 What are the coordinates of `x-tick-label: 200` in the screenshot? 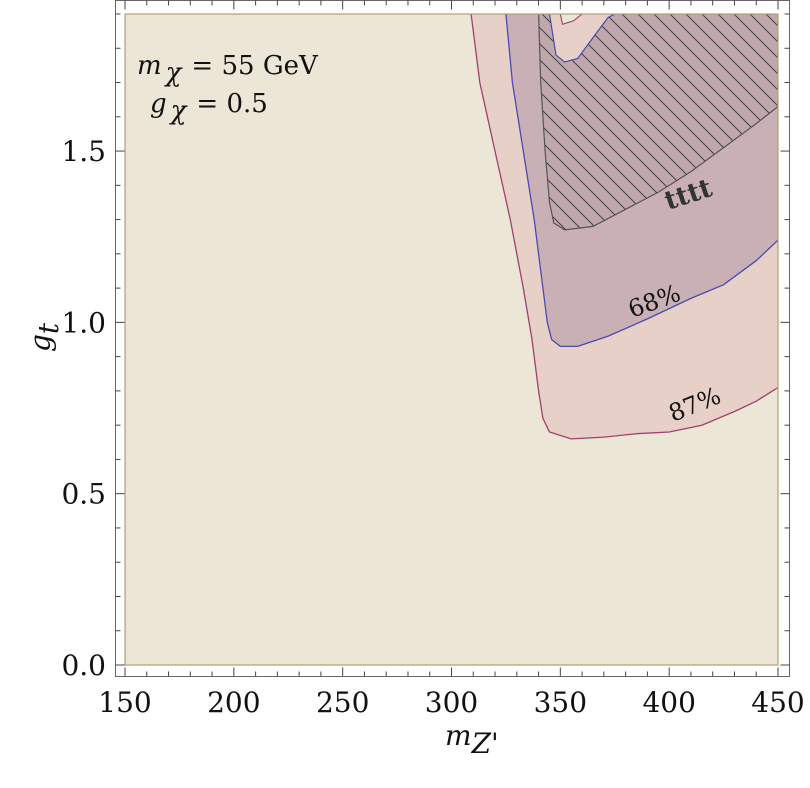 It's located at (233, 702).